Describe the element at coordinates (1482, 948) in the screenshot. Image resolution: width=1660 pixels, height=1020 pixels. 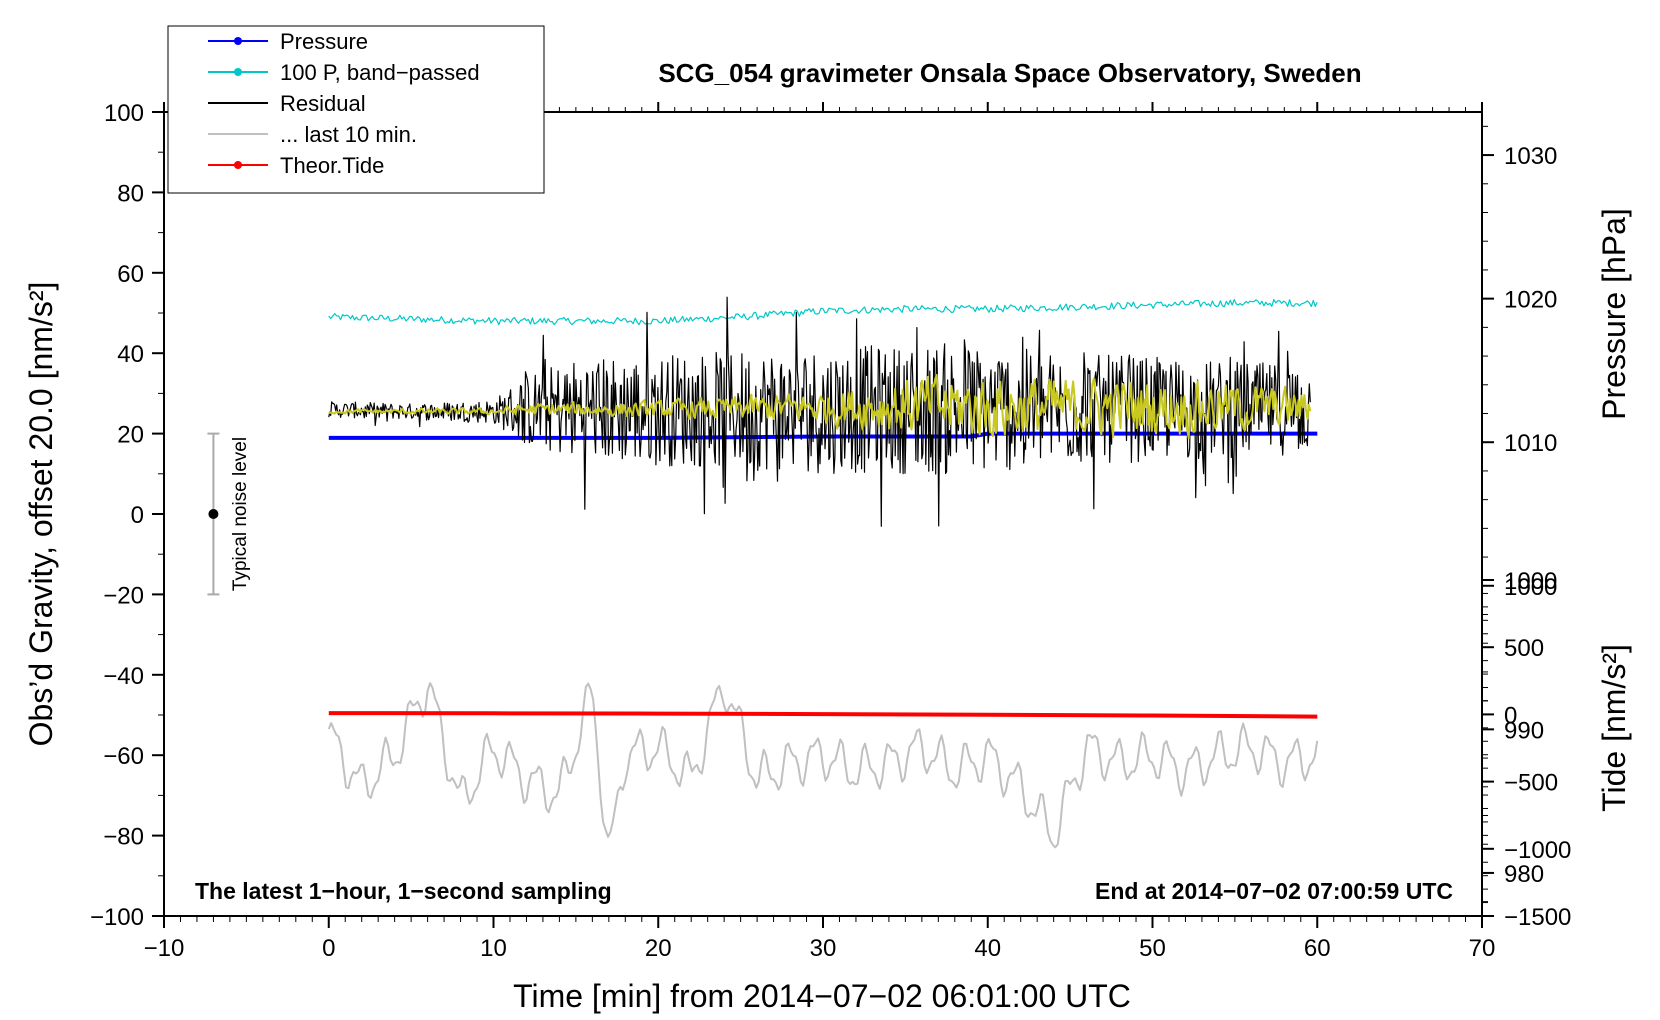
I see `x-tick-label: 70` at that location.